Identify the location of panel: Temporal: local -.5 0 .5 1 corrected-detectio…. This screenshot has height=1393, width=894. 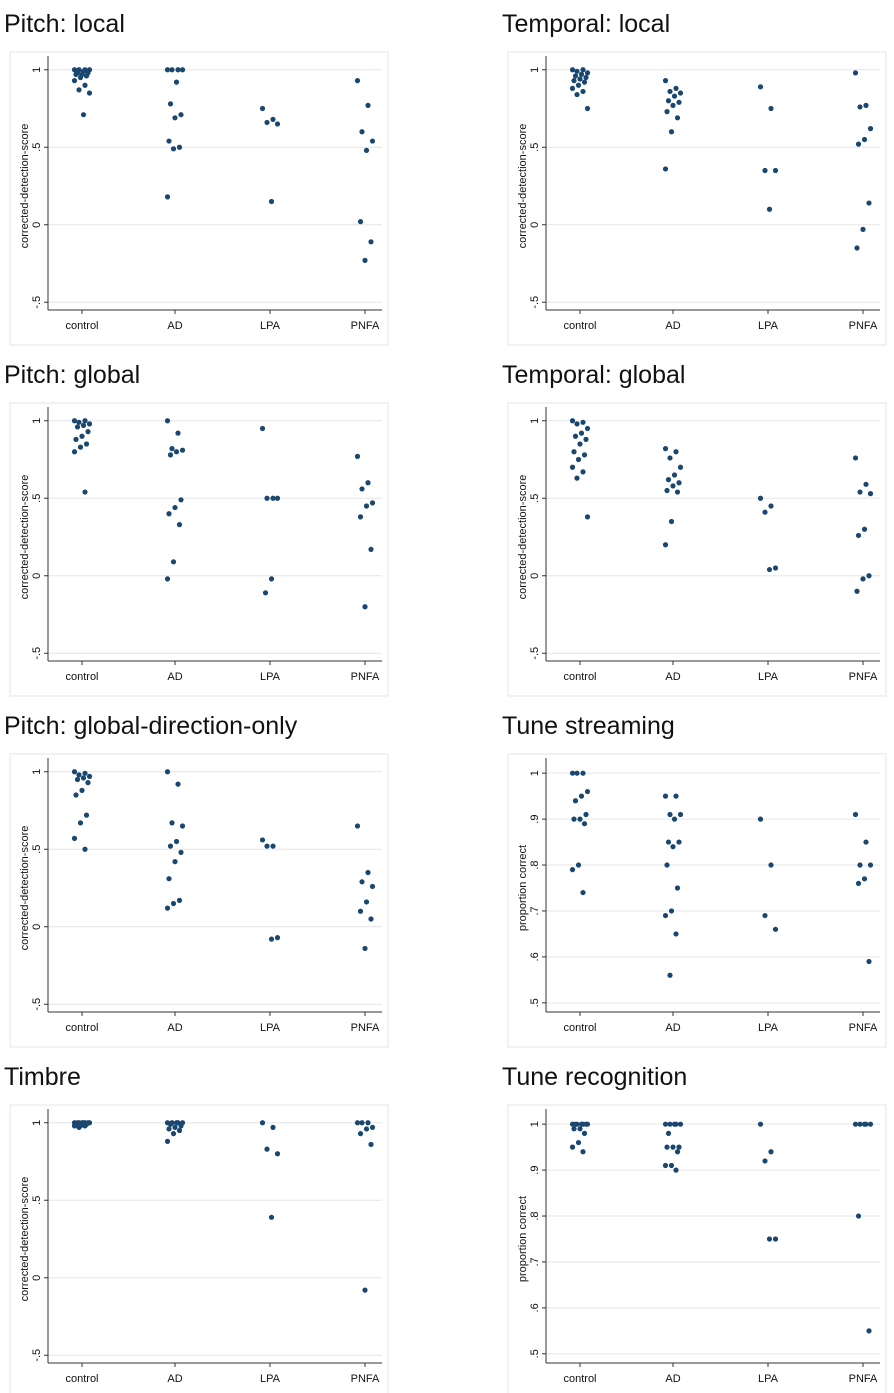
(694, 178).